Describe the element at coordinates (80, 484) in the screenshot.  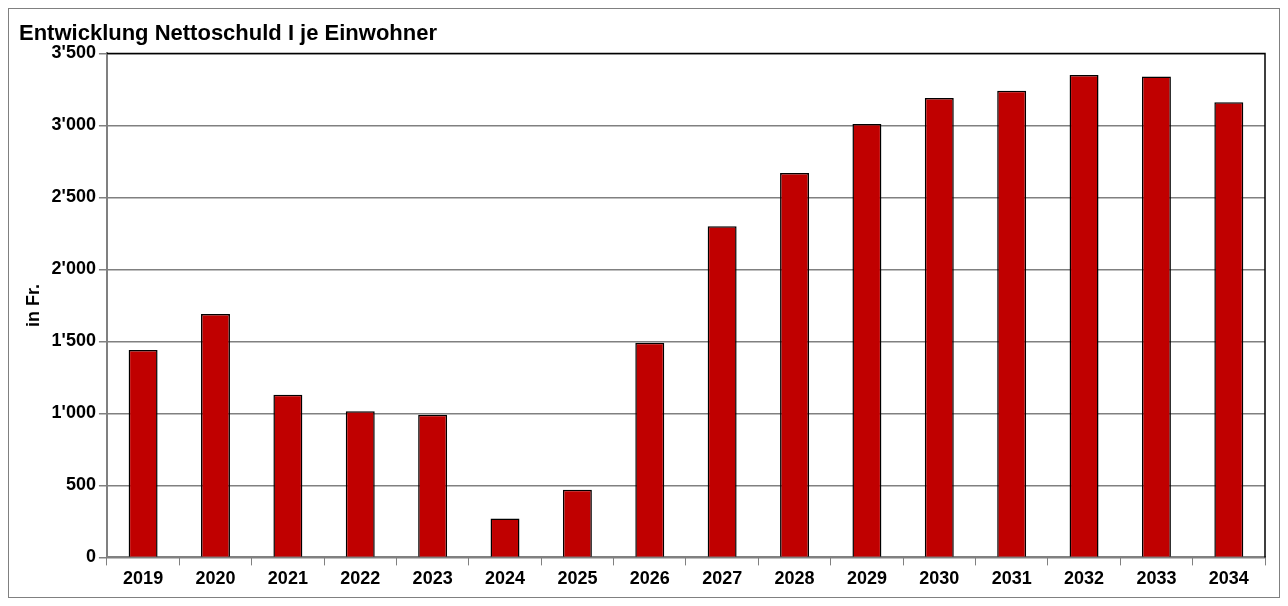
I see `y-tick-label: 500` at that location.